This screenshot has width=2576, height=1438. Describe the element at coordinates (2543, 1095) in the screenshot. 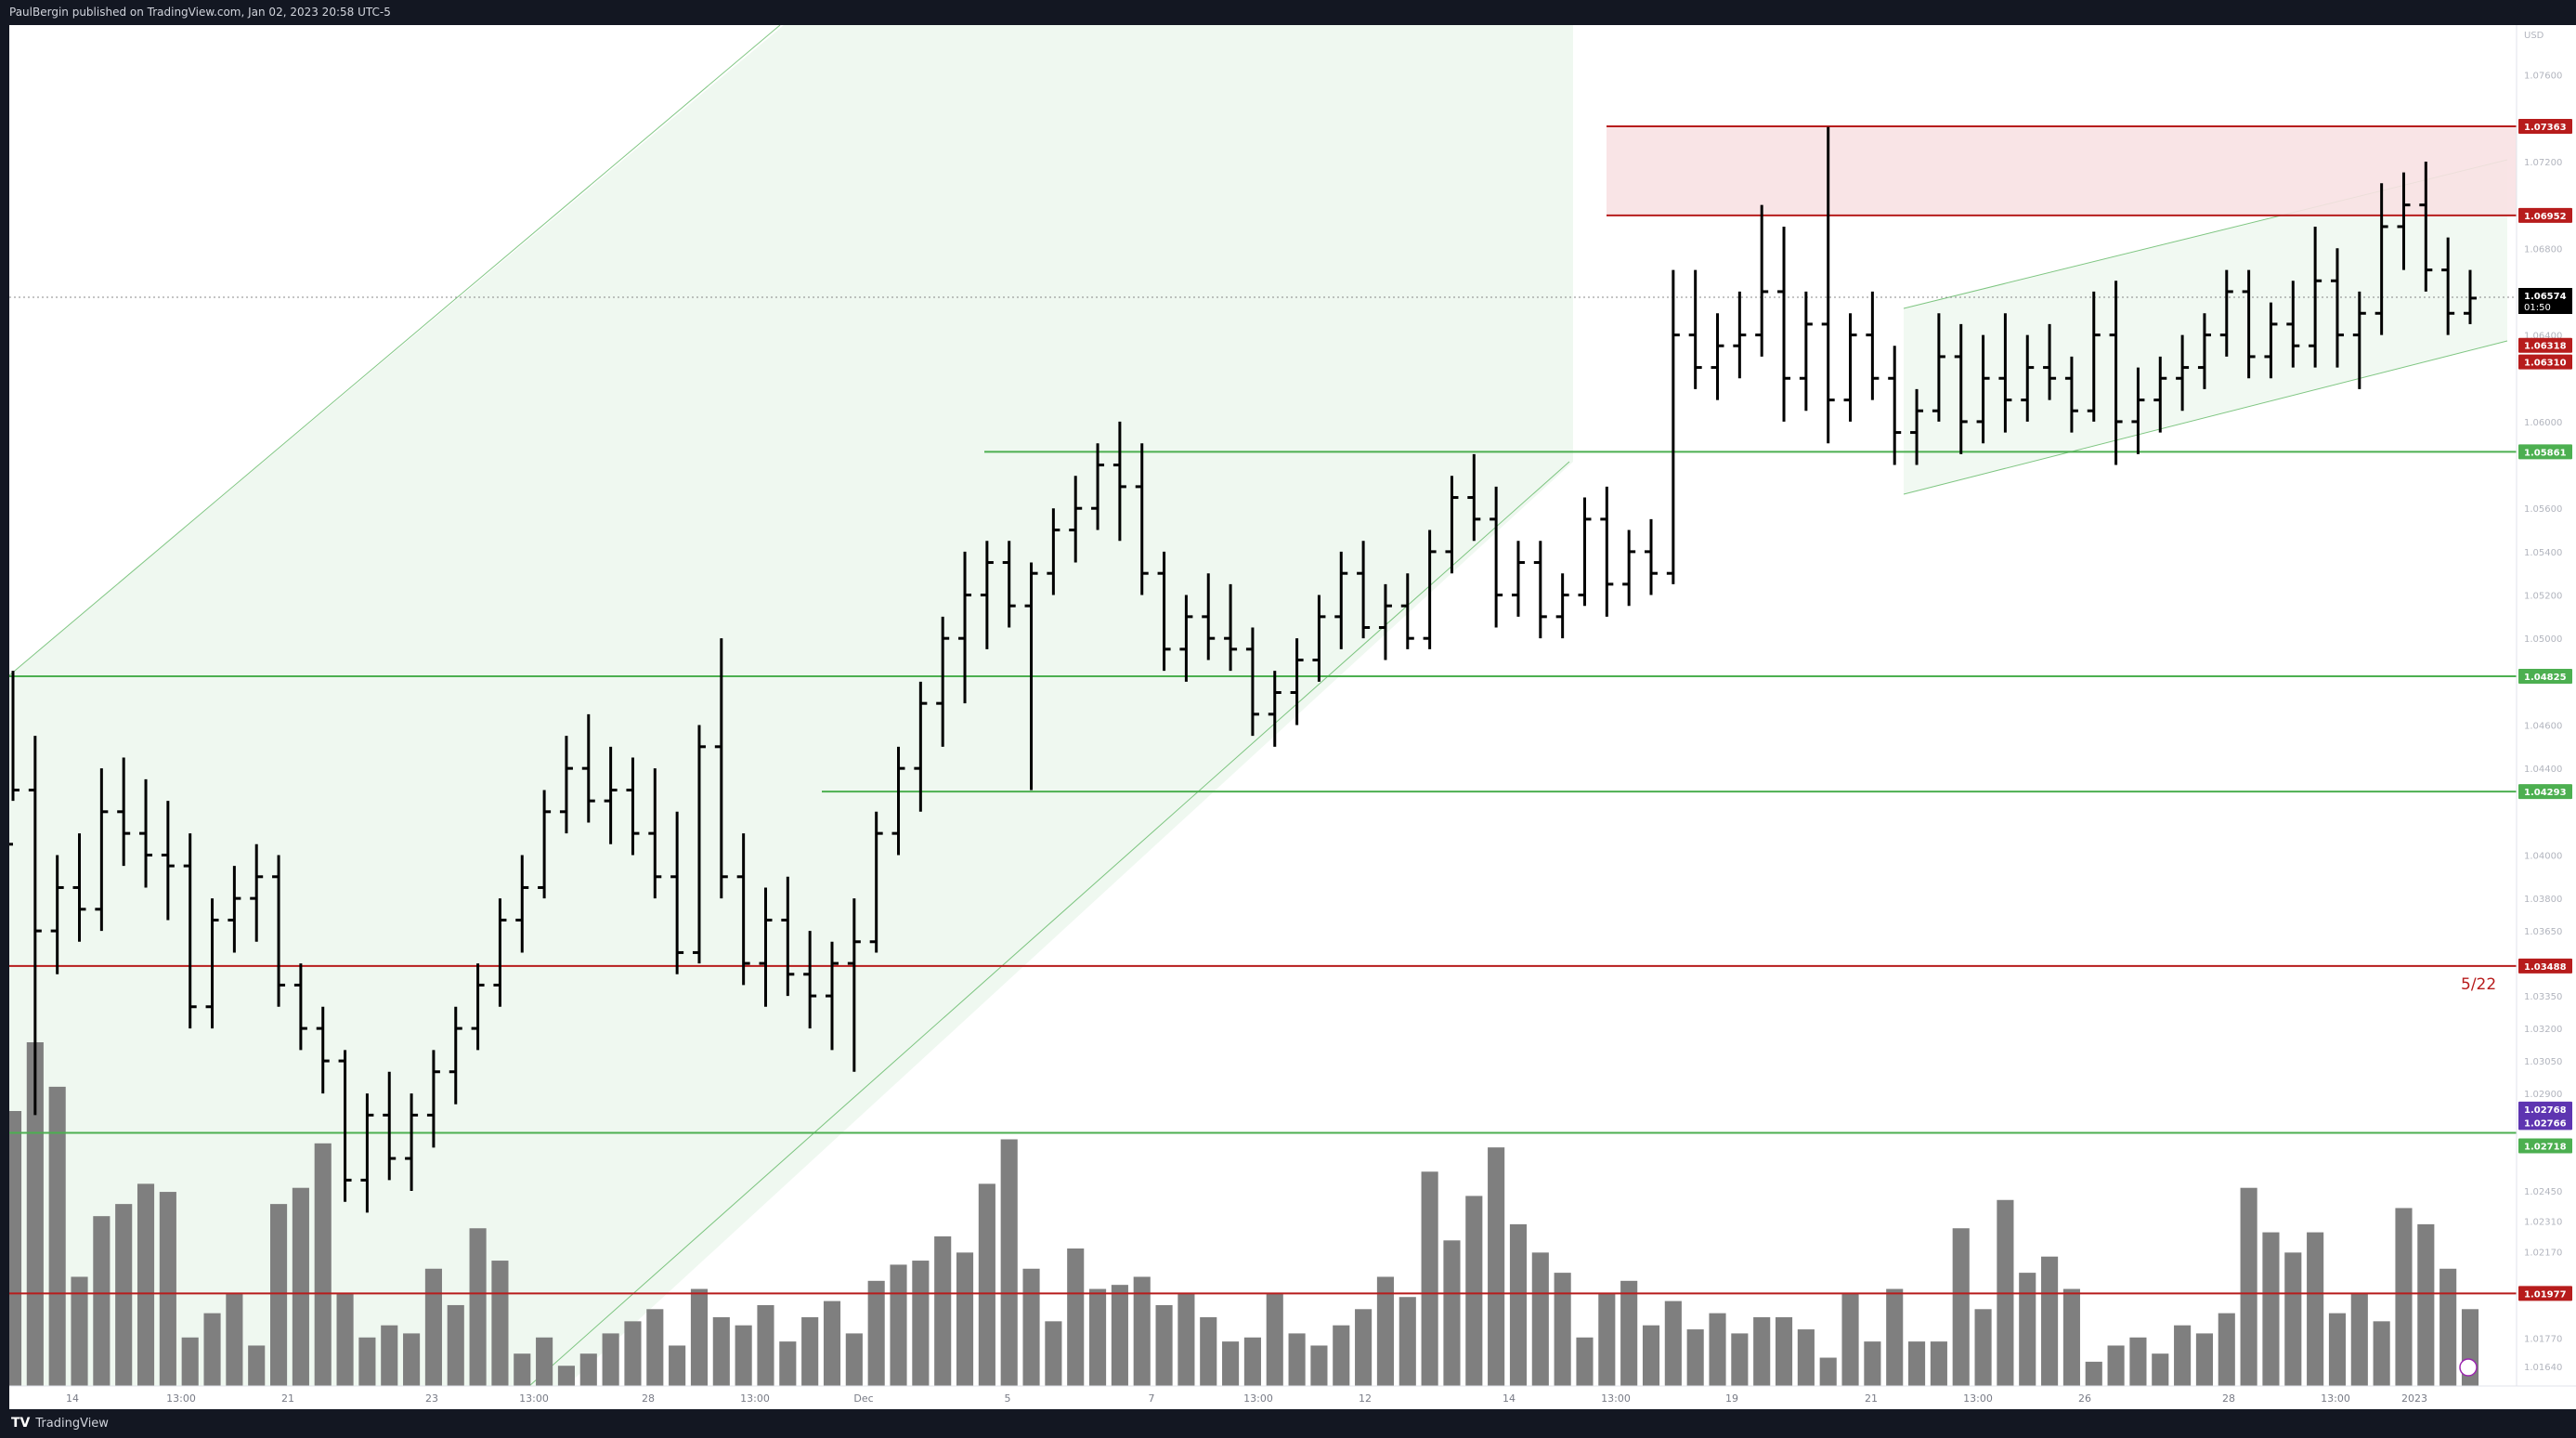

I see `y-tick-label: 1.02900` at that location.